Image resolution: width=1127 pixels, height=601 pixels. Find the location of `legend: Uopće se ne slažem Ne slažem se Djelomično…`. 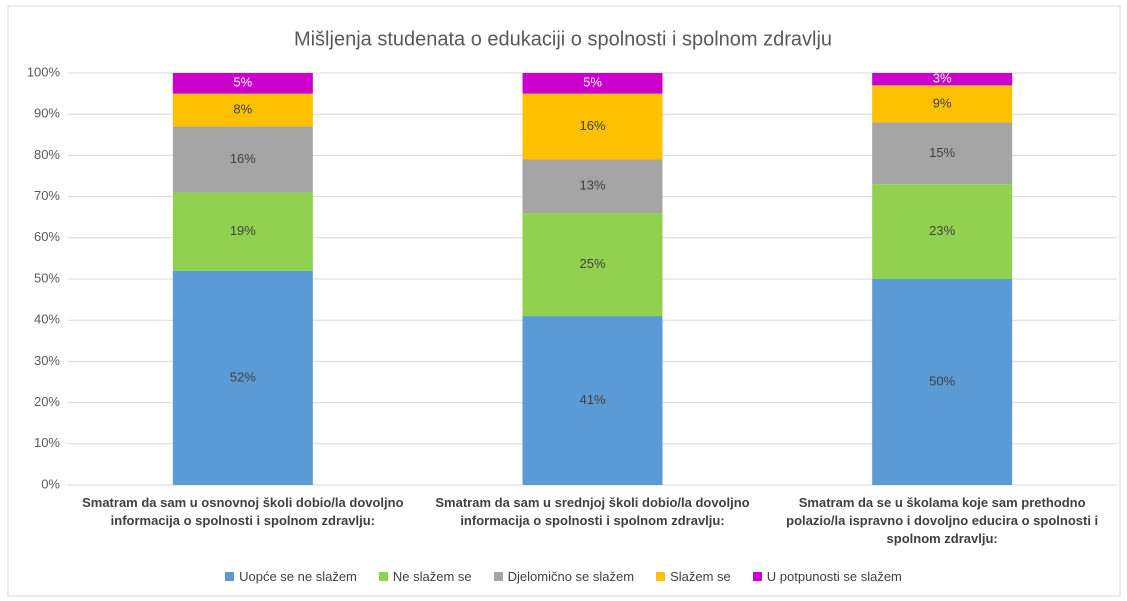

legend: Uopće se ne slažem Ne slažem se Djelomično… is located at coordinates (563, 576).